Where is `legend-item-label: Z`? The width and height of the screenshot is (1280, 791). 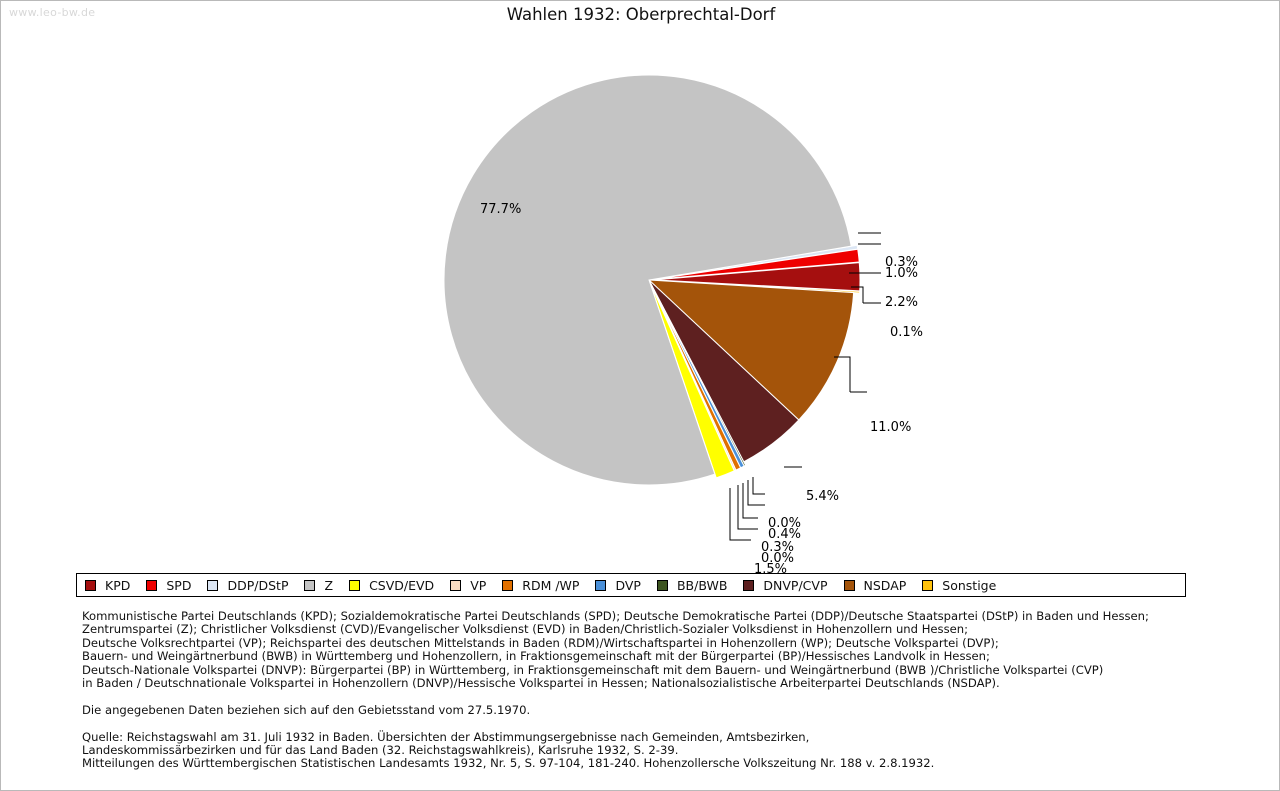 legend-item-label: Z is located at coordinates (329, 585).